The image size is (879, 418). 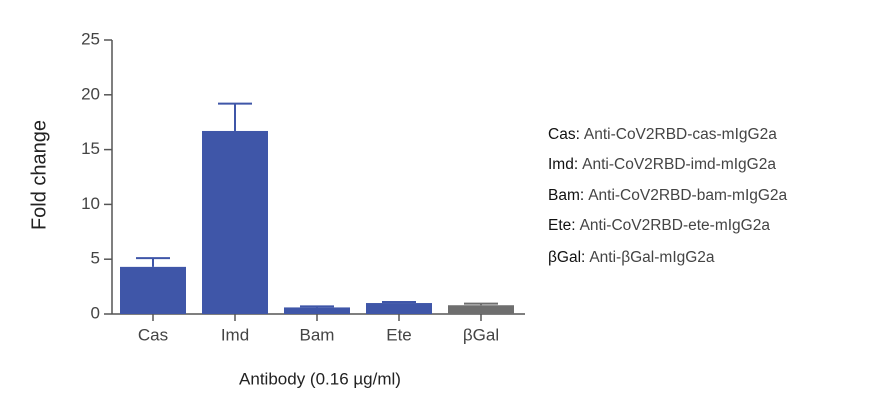 I want to click on x-axis-label: Antibody (0.16 µg/ml), so click(x=320, y=378).